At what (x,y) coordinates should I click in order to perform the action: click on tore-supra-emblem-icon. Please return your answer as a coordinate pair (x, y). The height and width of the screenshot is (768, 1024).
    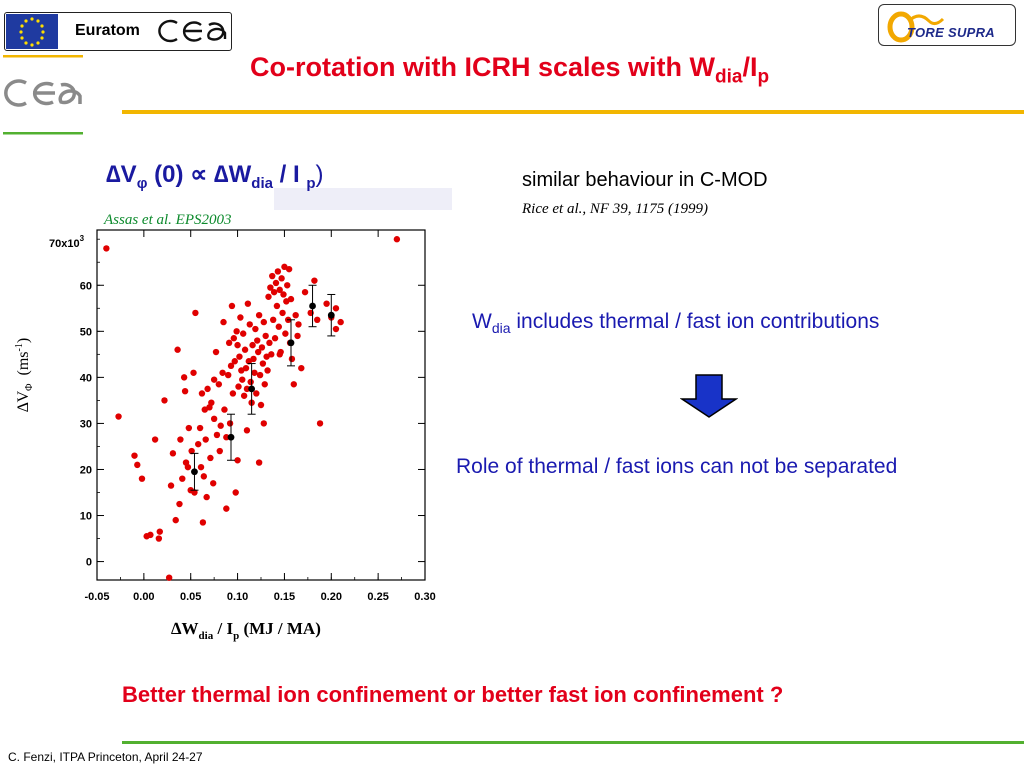
    Looking at the image, I should click on (916, 27).